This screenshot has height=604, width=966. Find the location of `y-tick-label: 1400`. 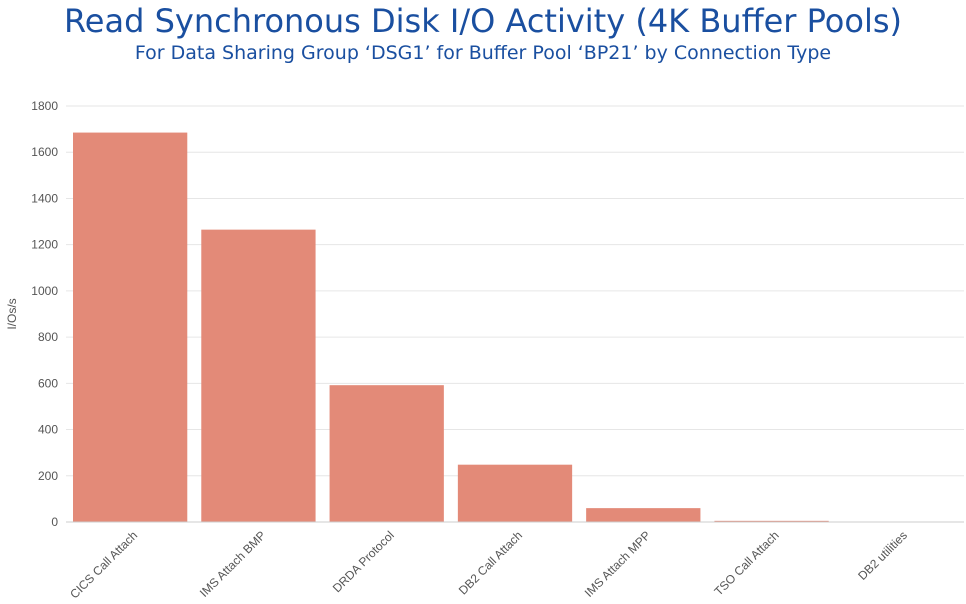

y-tick-label: 1400 is located at coordinates (44, 198).